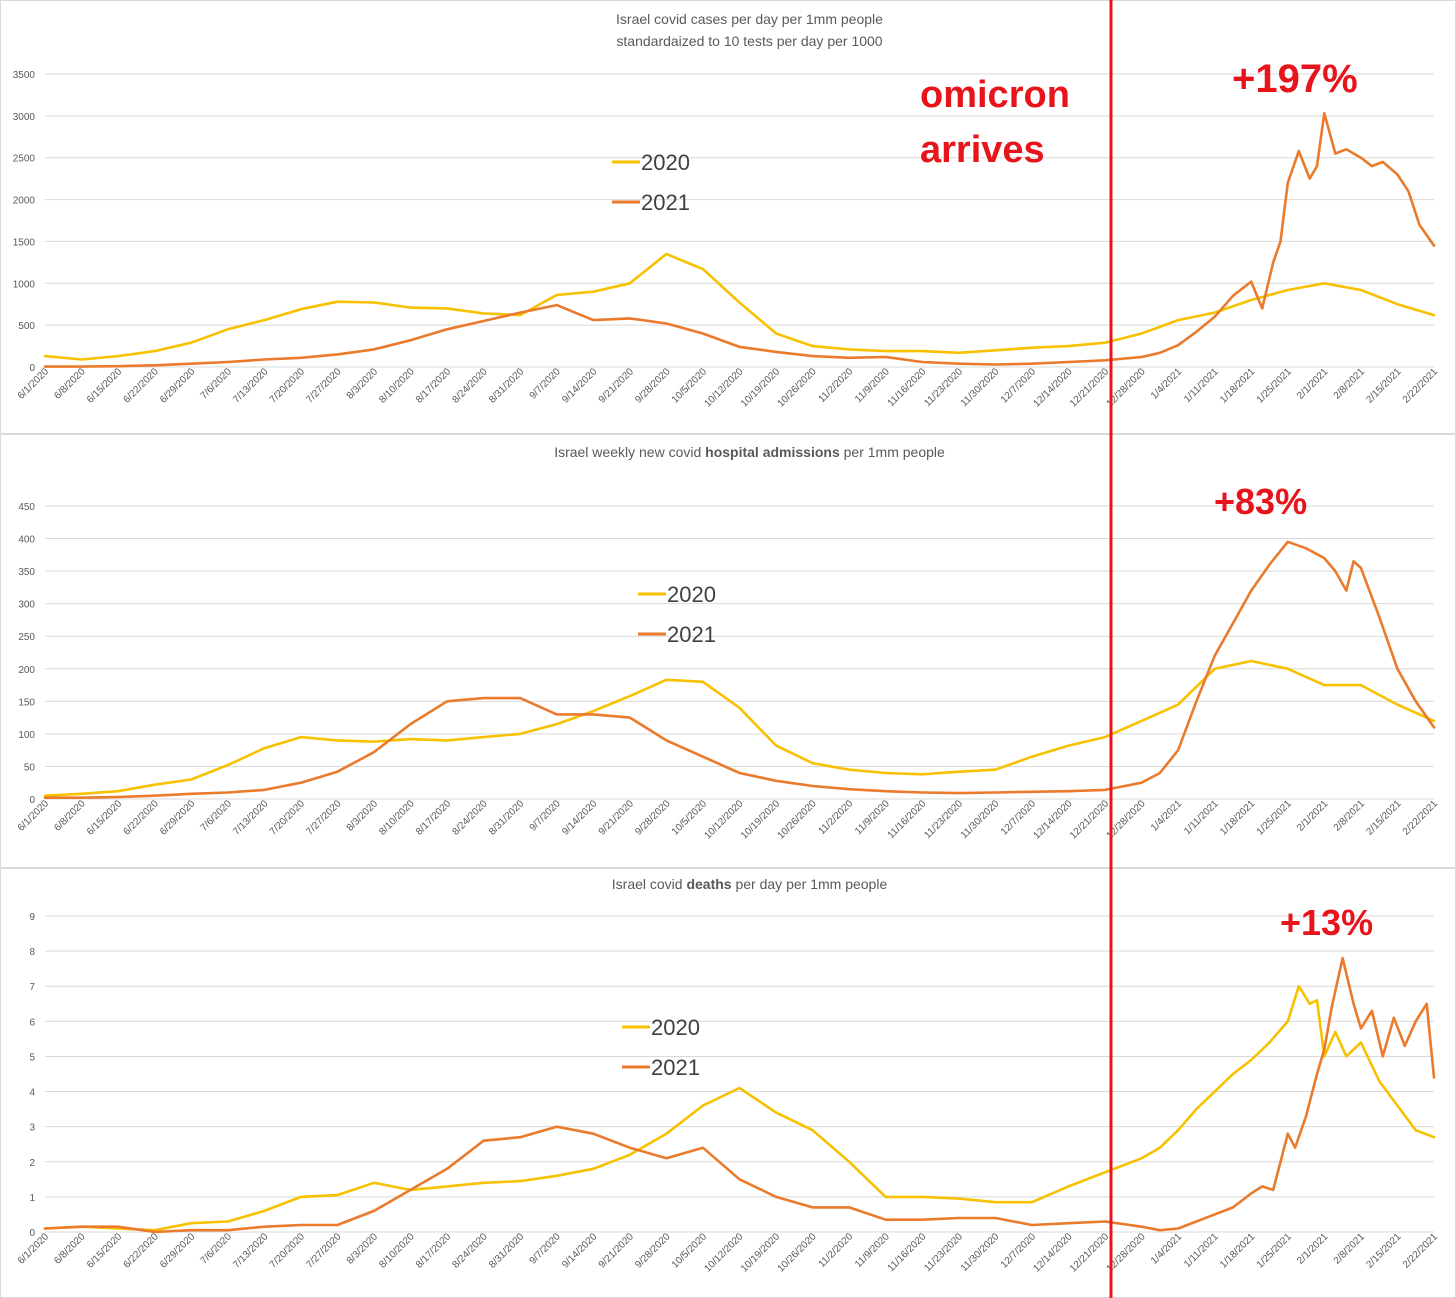 Image resolution: width=1456 pixels, height=1298 pixels. I want to click on y-tick-label: 6, so click(32, 1022).